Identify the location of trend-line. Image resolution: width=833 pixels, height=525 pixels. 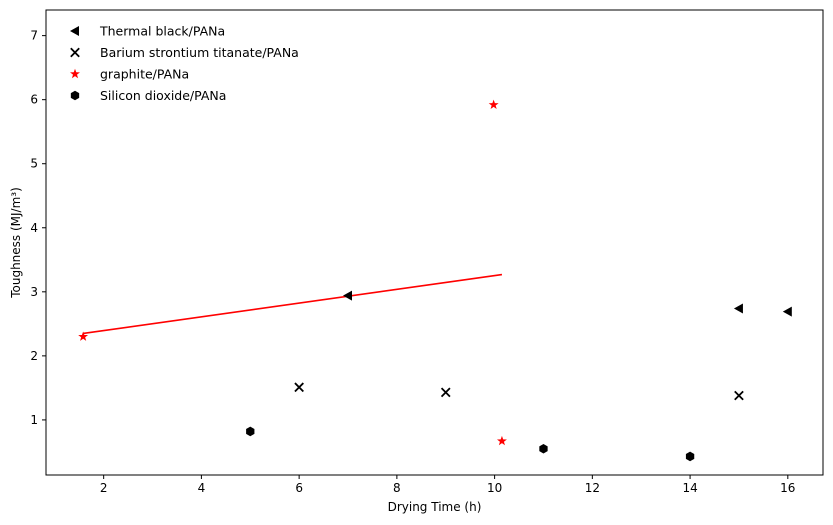
(293, 304).